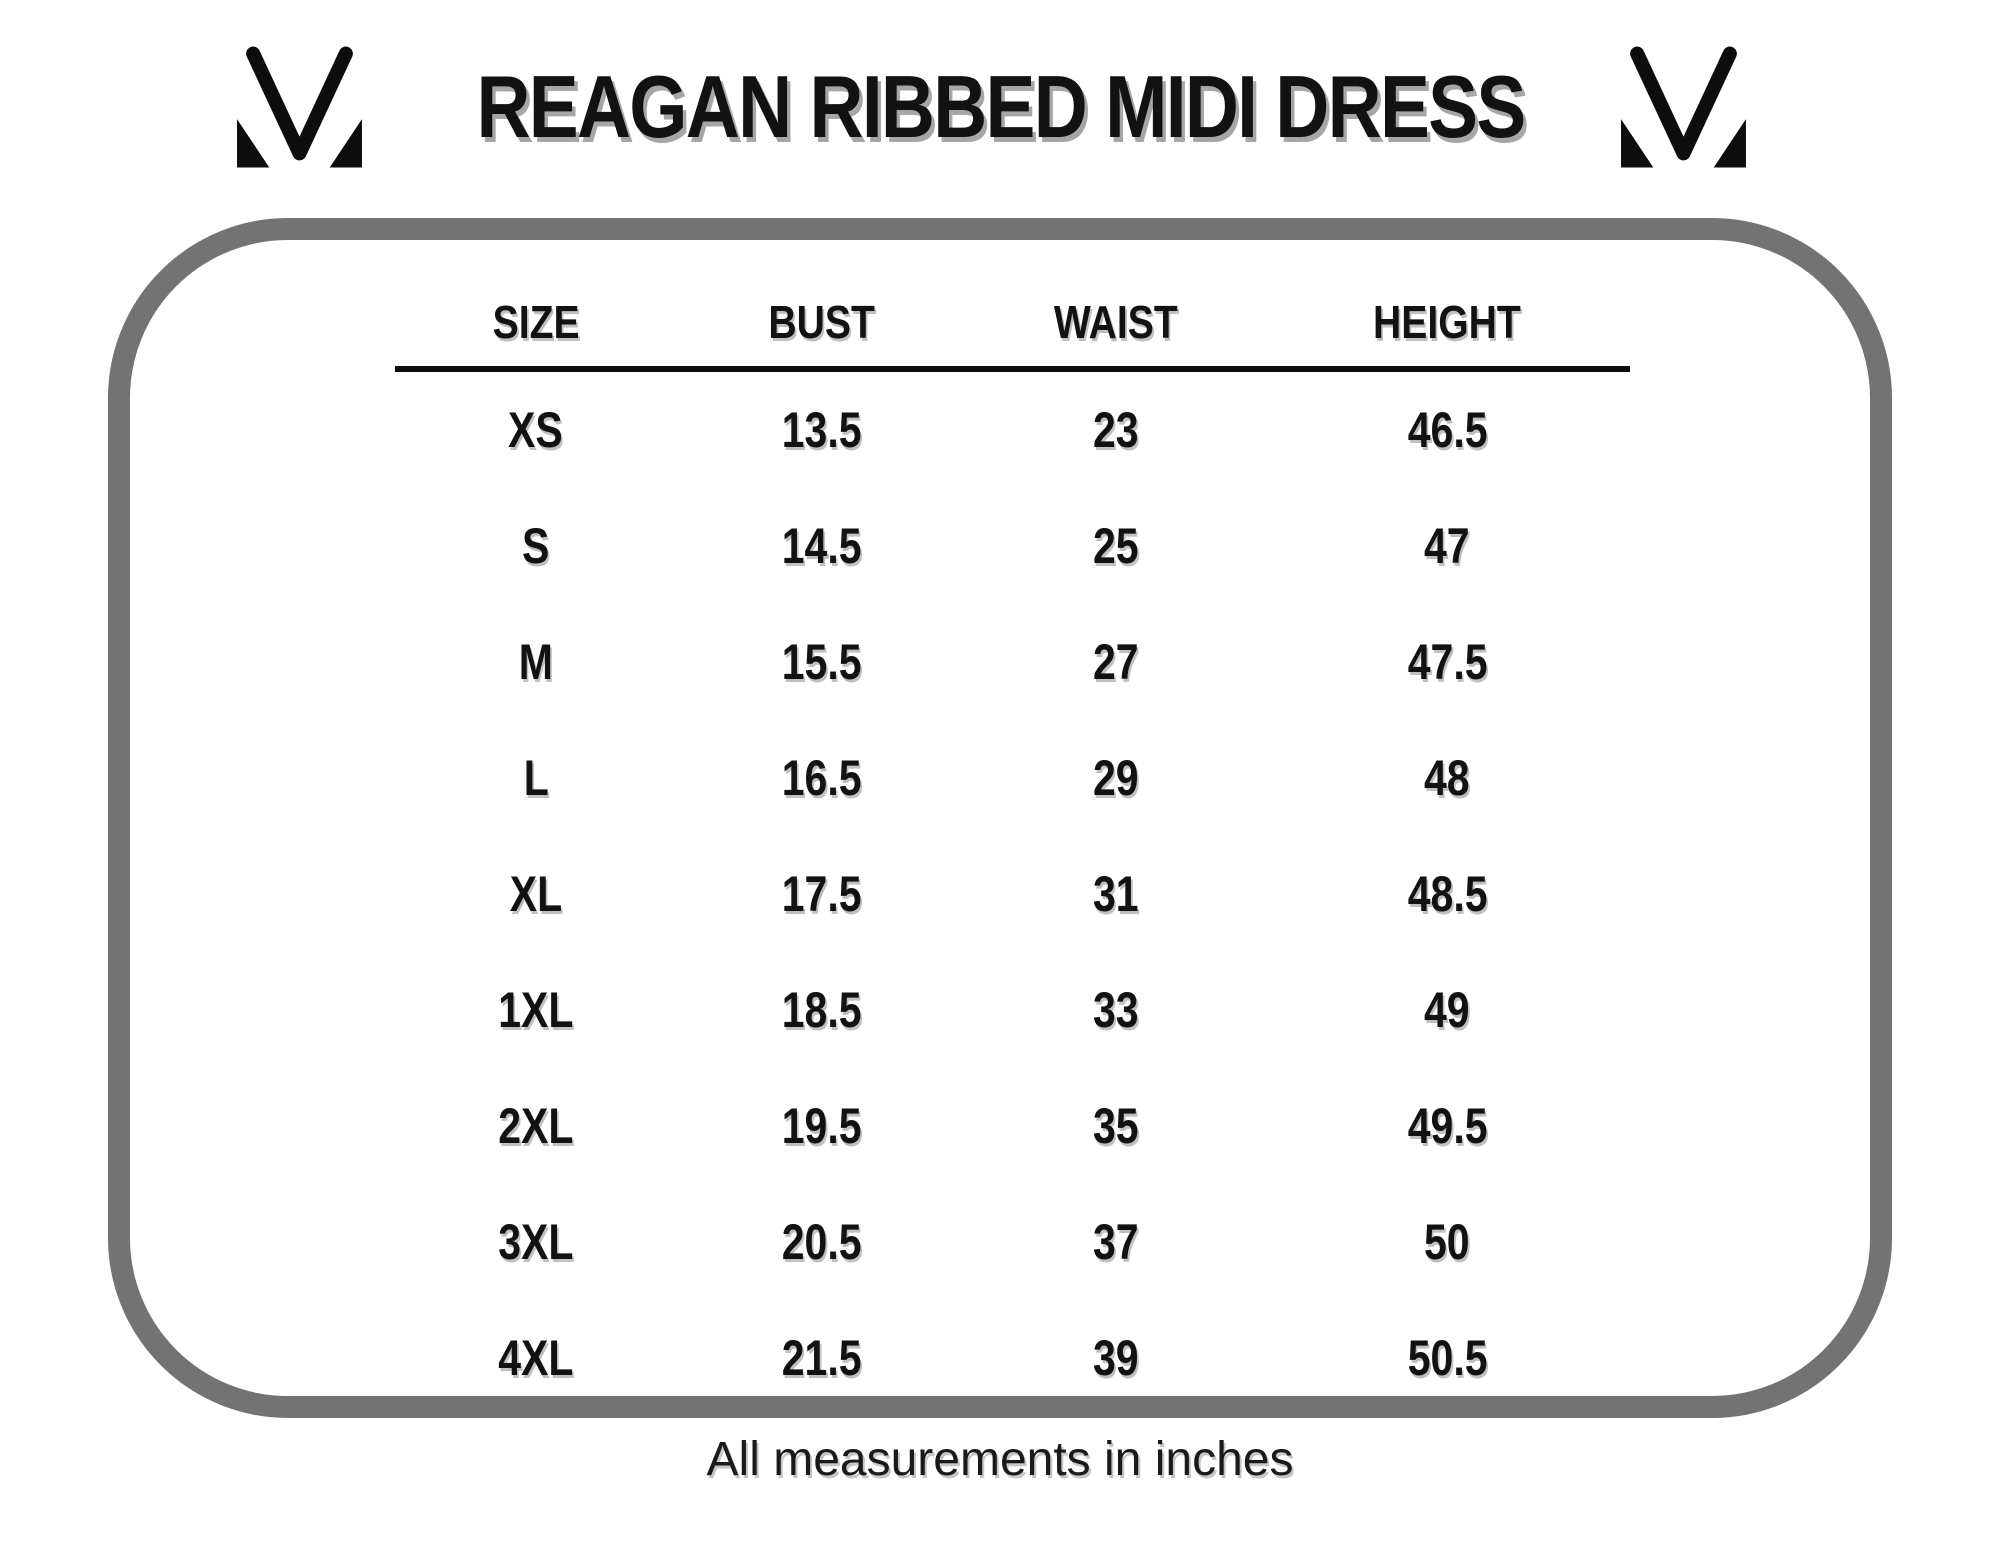 This screenshot has height=1545, width=2000. What do you see at coordinates (1012, 778) in the screenshot?
I see `table-row: L 16.5 29 48` at bounding box center [1012, 778].